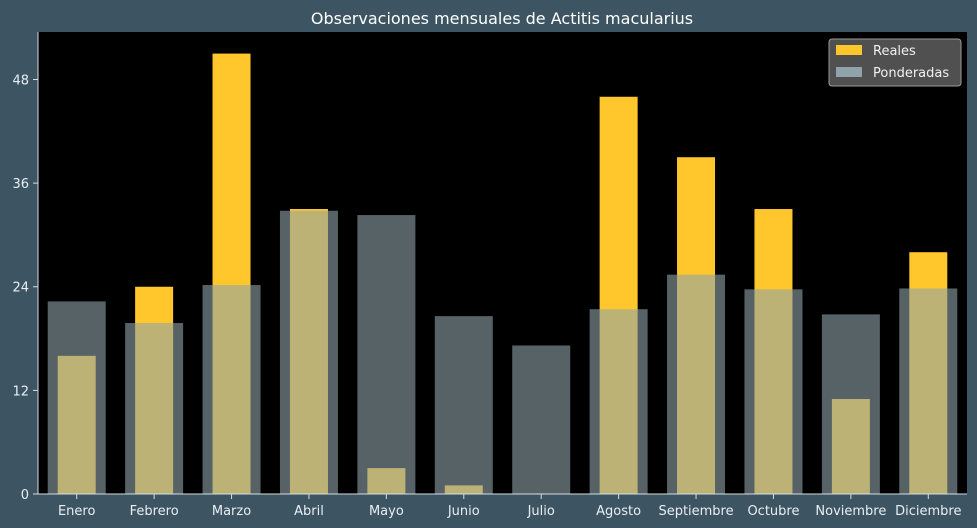 This screenshot has height=528, width=977. I want to click on x-tick-label: Septiembre, so click(695, 511).